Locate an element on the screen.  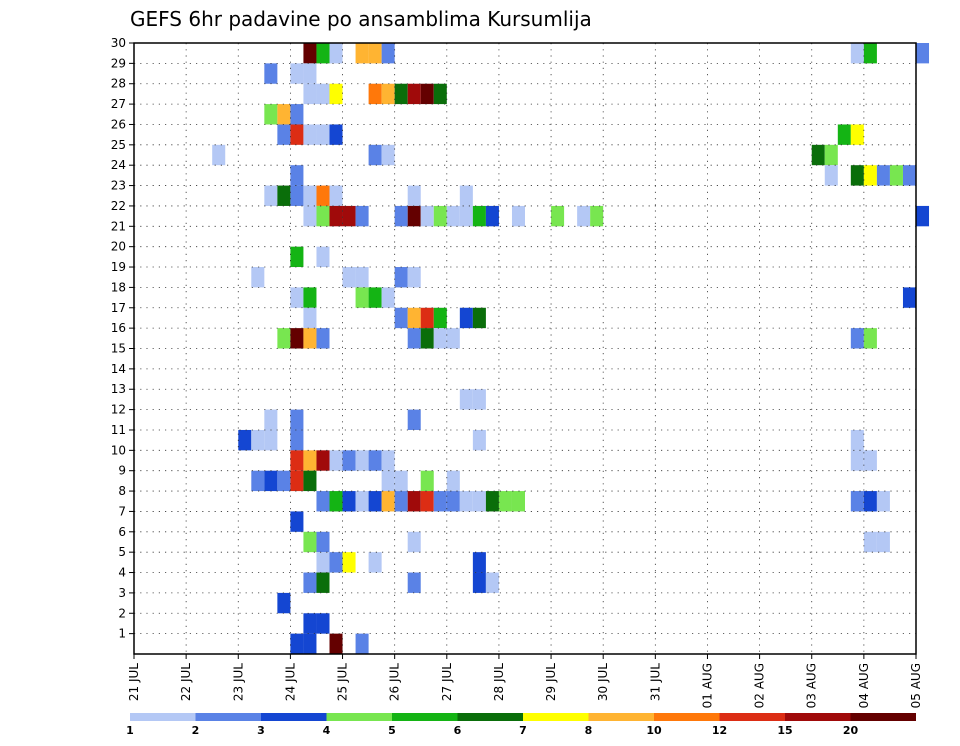
y-tick-label: 28 is located at coordinates (118, 84).